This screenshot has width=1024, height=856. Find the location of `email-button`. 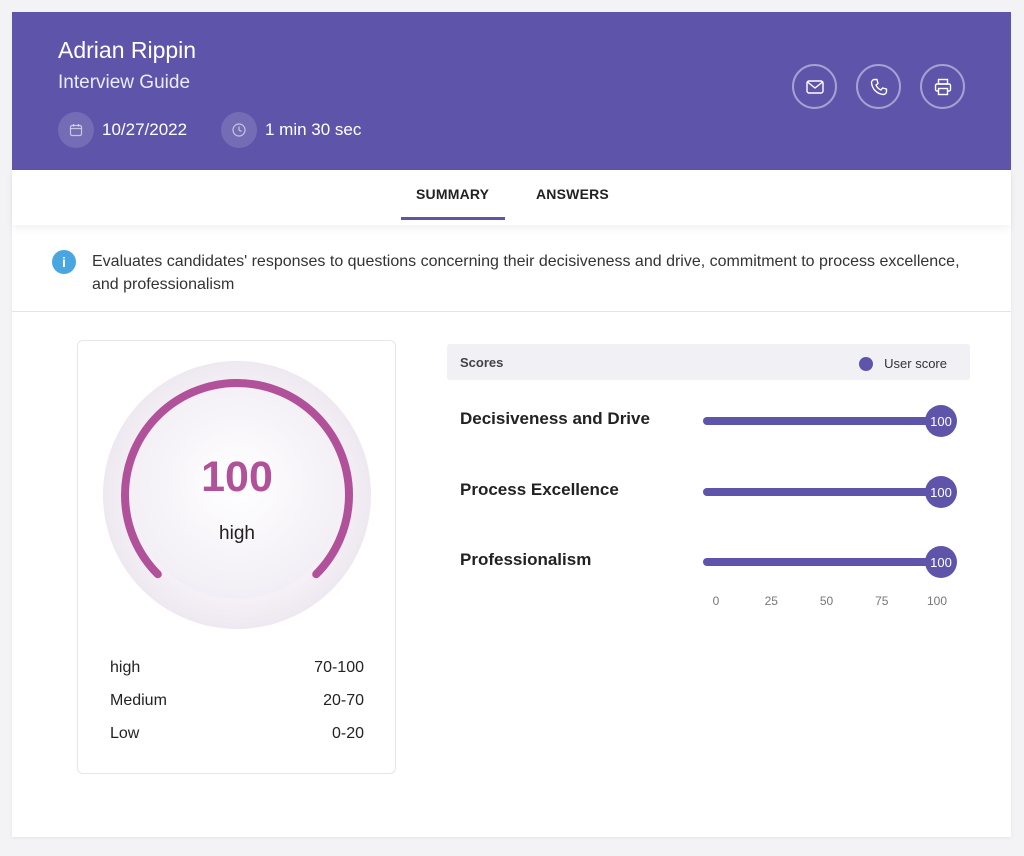

email-button is located at coordinates (814, 86).